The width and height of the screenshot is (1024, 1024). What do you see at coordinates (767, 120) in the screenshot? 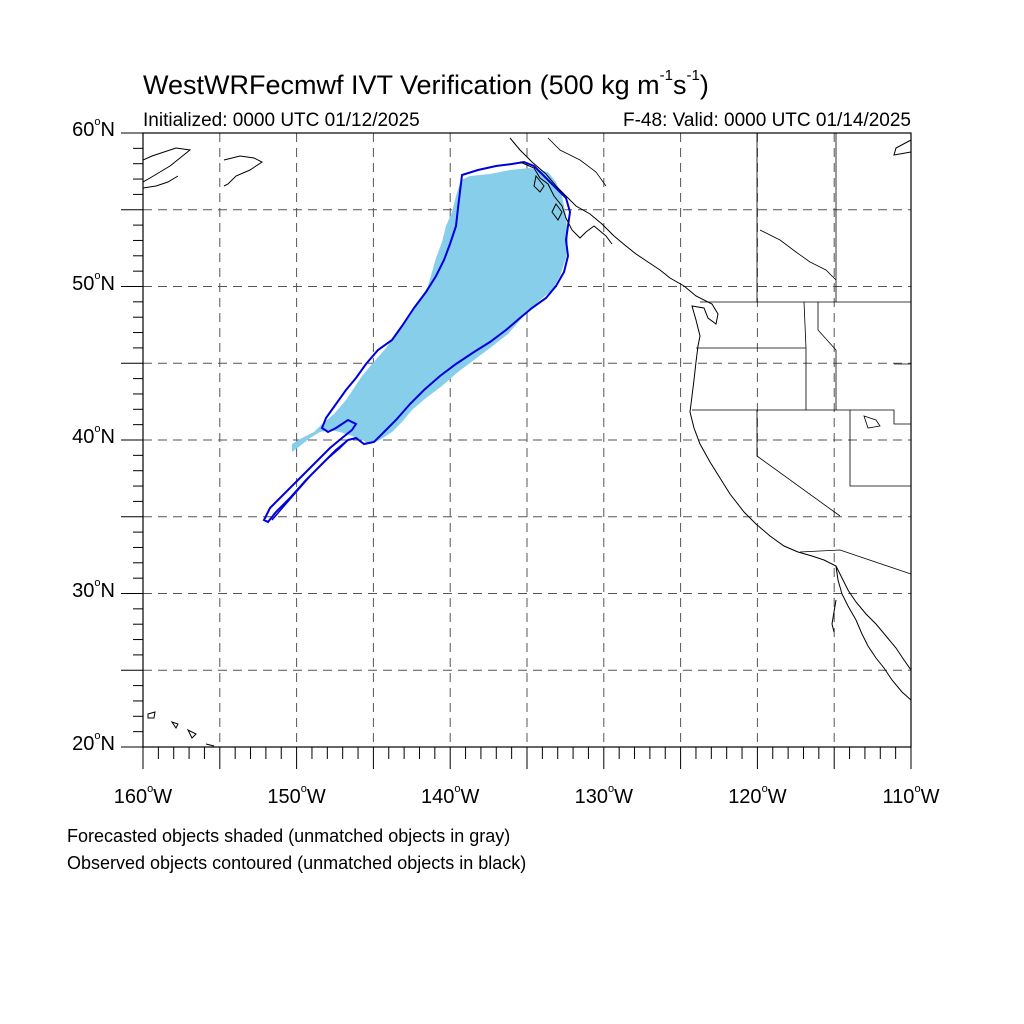
I see `valid-time: F-48: Valid: 0000 UTC 01/14/2025` at bounding box center [767, 120].